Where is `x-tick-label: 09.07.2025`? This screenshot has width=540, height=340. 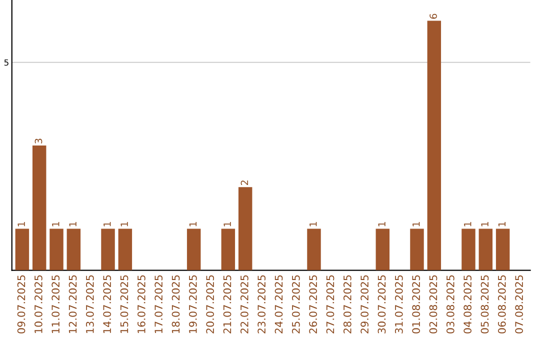 x-tick-label: 09.07.2025 is located at coordinates (21, 304).